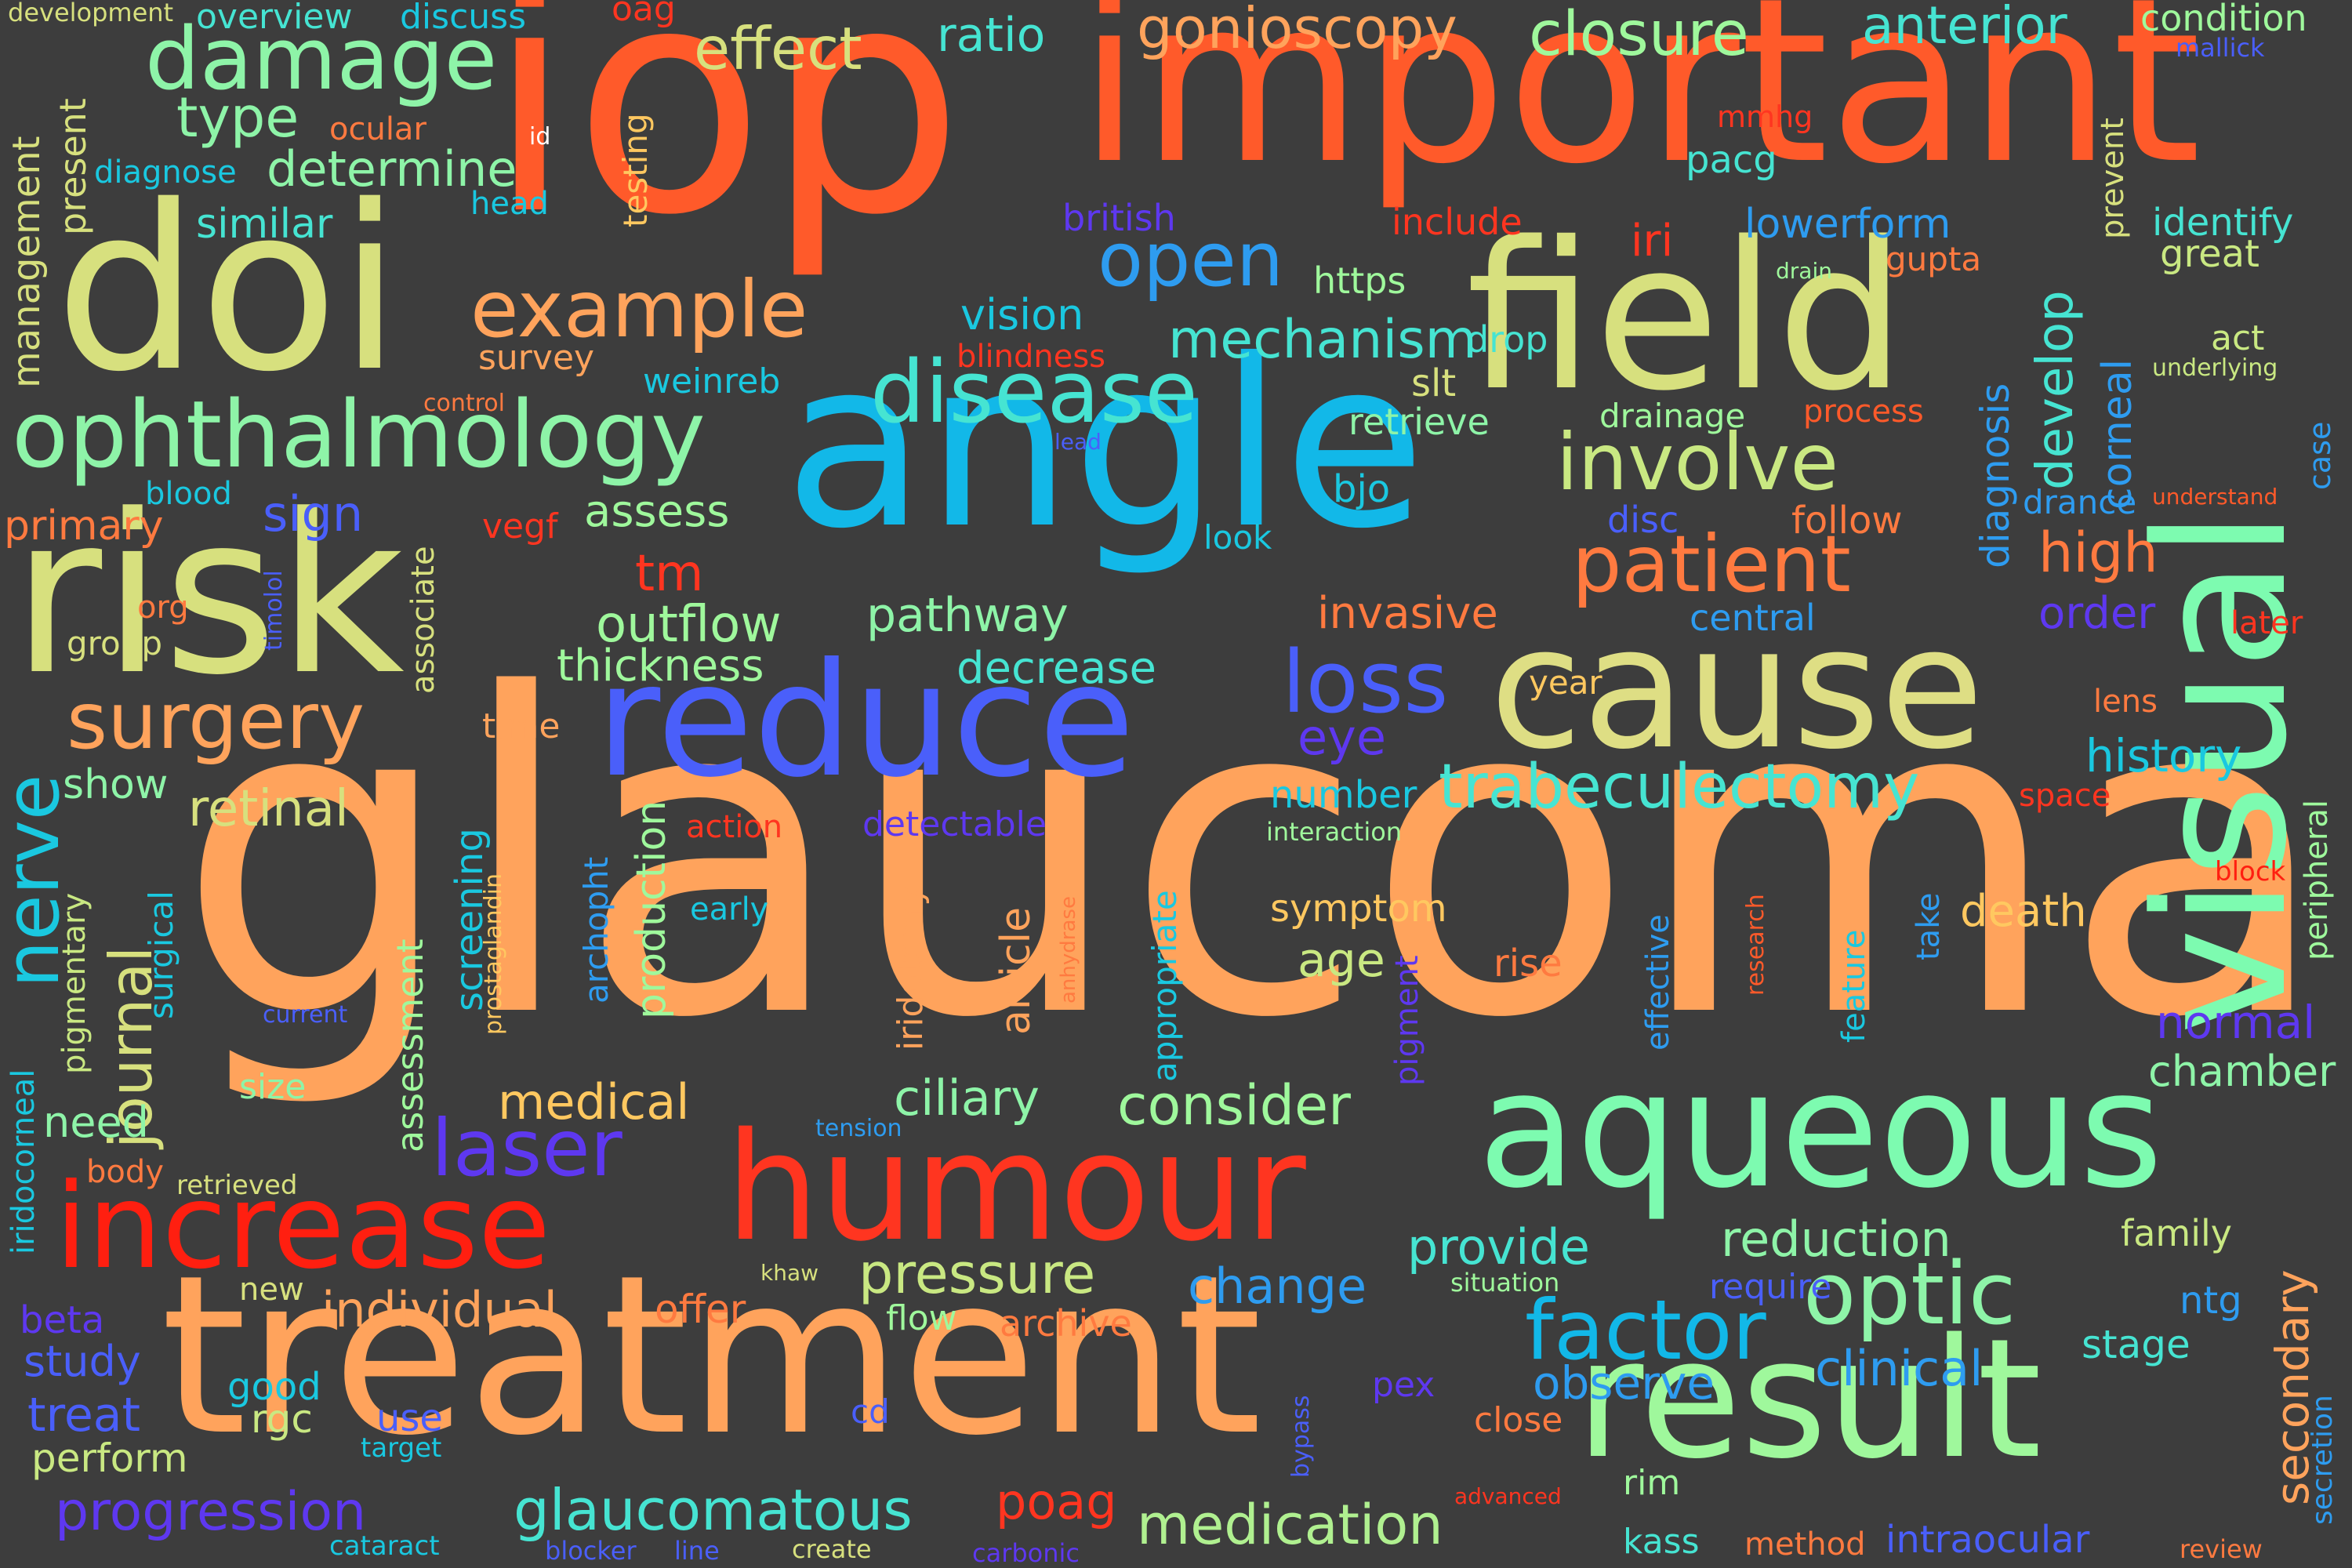 The height and width of the screenshot is (1568, 2352). I want to click on word-situation: situation, so click(1505, 1283).